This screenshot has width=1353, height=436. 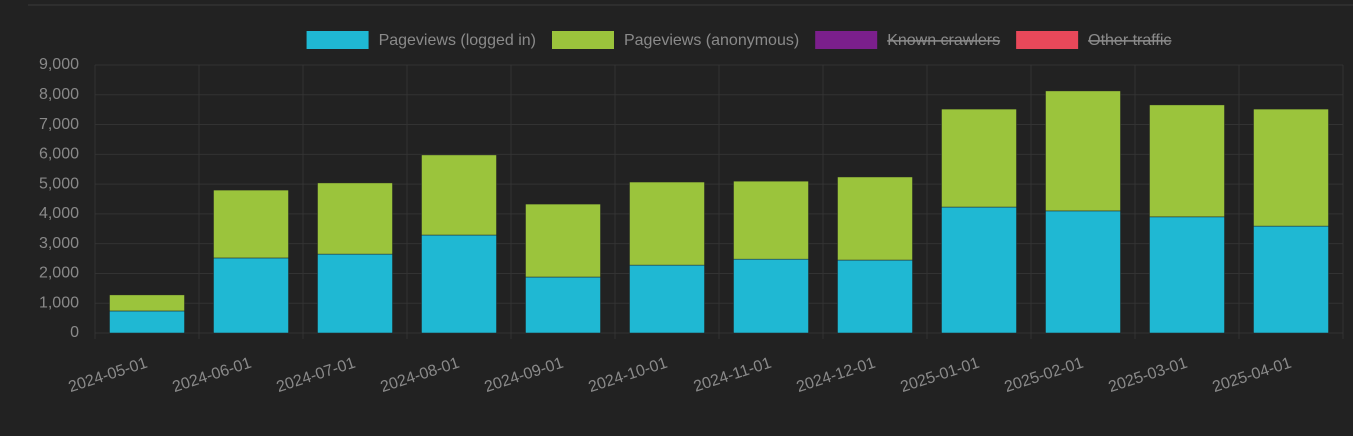 I want to click on legend-label: Pageviews (logged in), so click(x=457, y=40).